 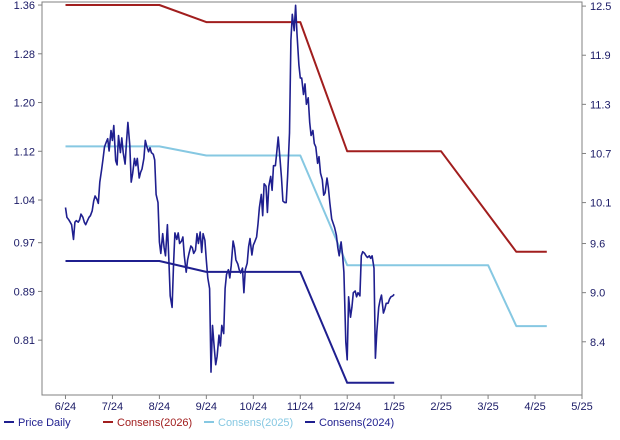 I want to click on x-tick-label: 3/25, so click(x=487, y=407).